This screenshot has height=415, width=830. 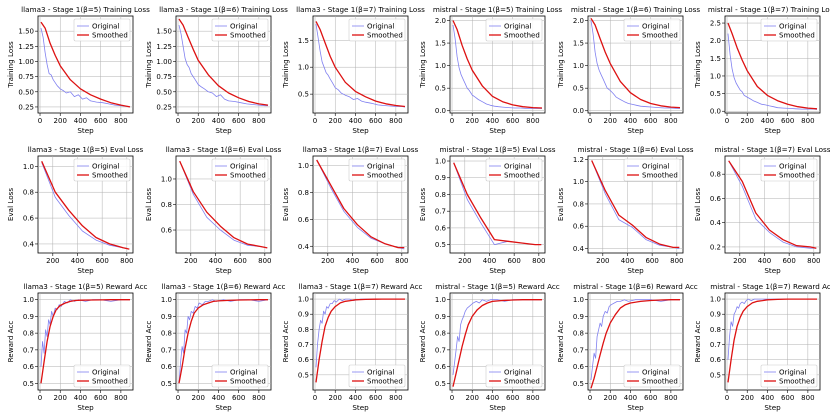 What do you see at coordinates (148, 342) in the screenshot?
I see `y-axis-label: Reward Acc` at bounding box center [148, 342].